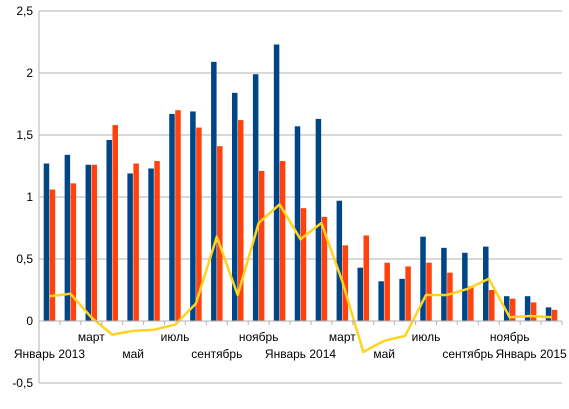 Image resolution: width=569 pixels, height=409 pixels. I want to click on y-tick-label: 2, so click(29, 73).